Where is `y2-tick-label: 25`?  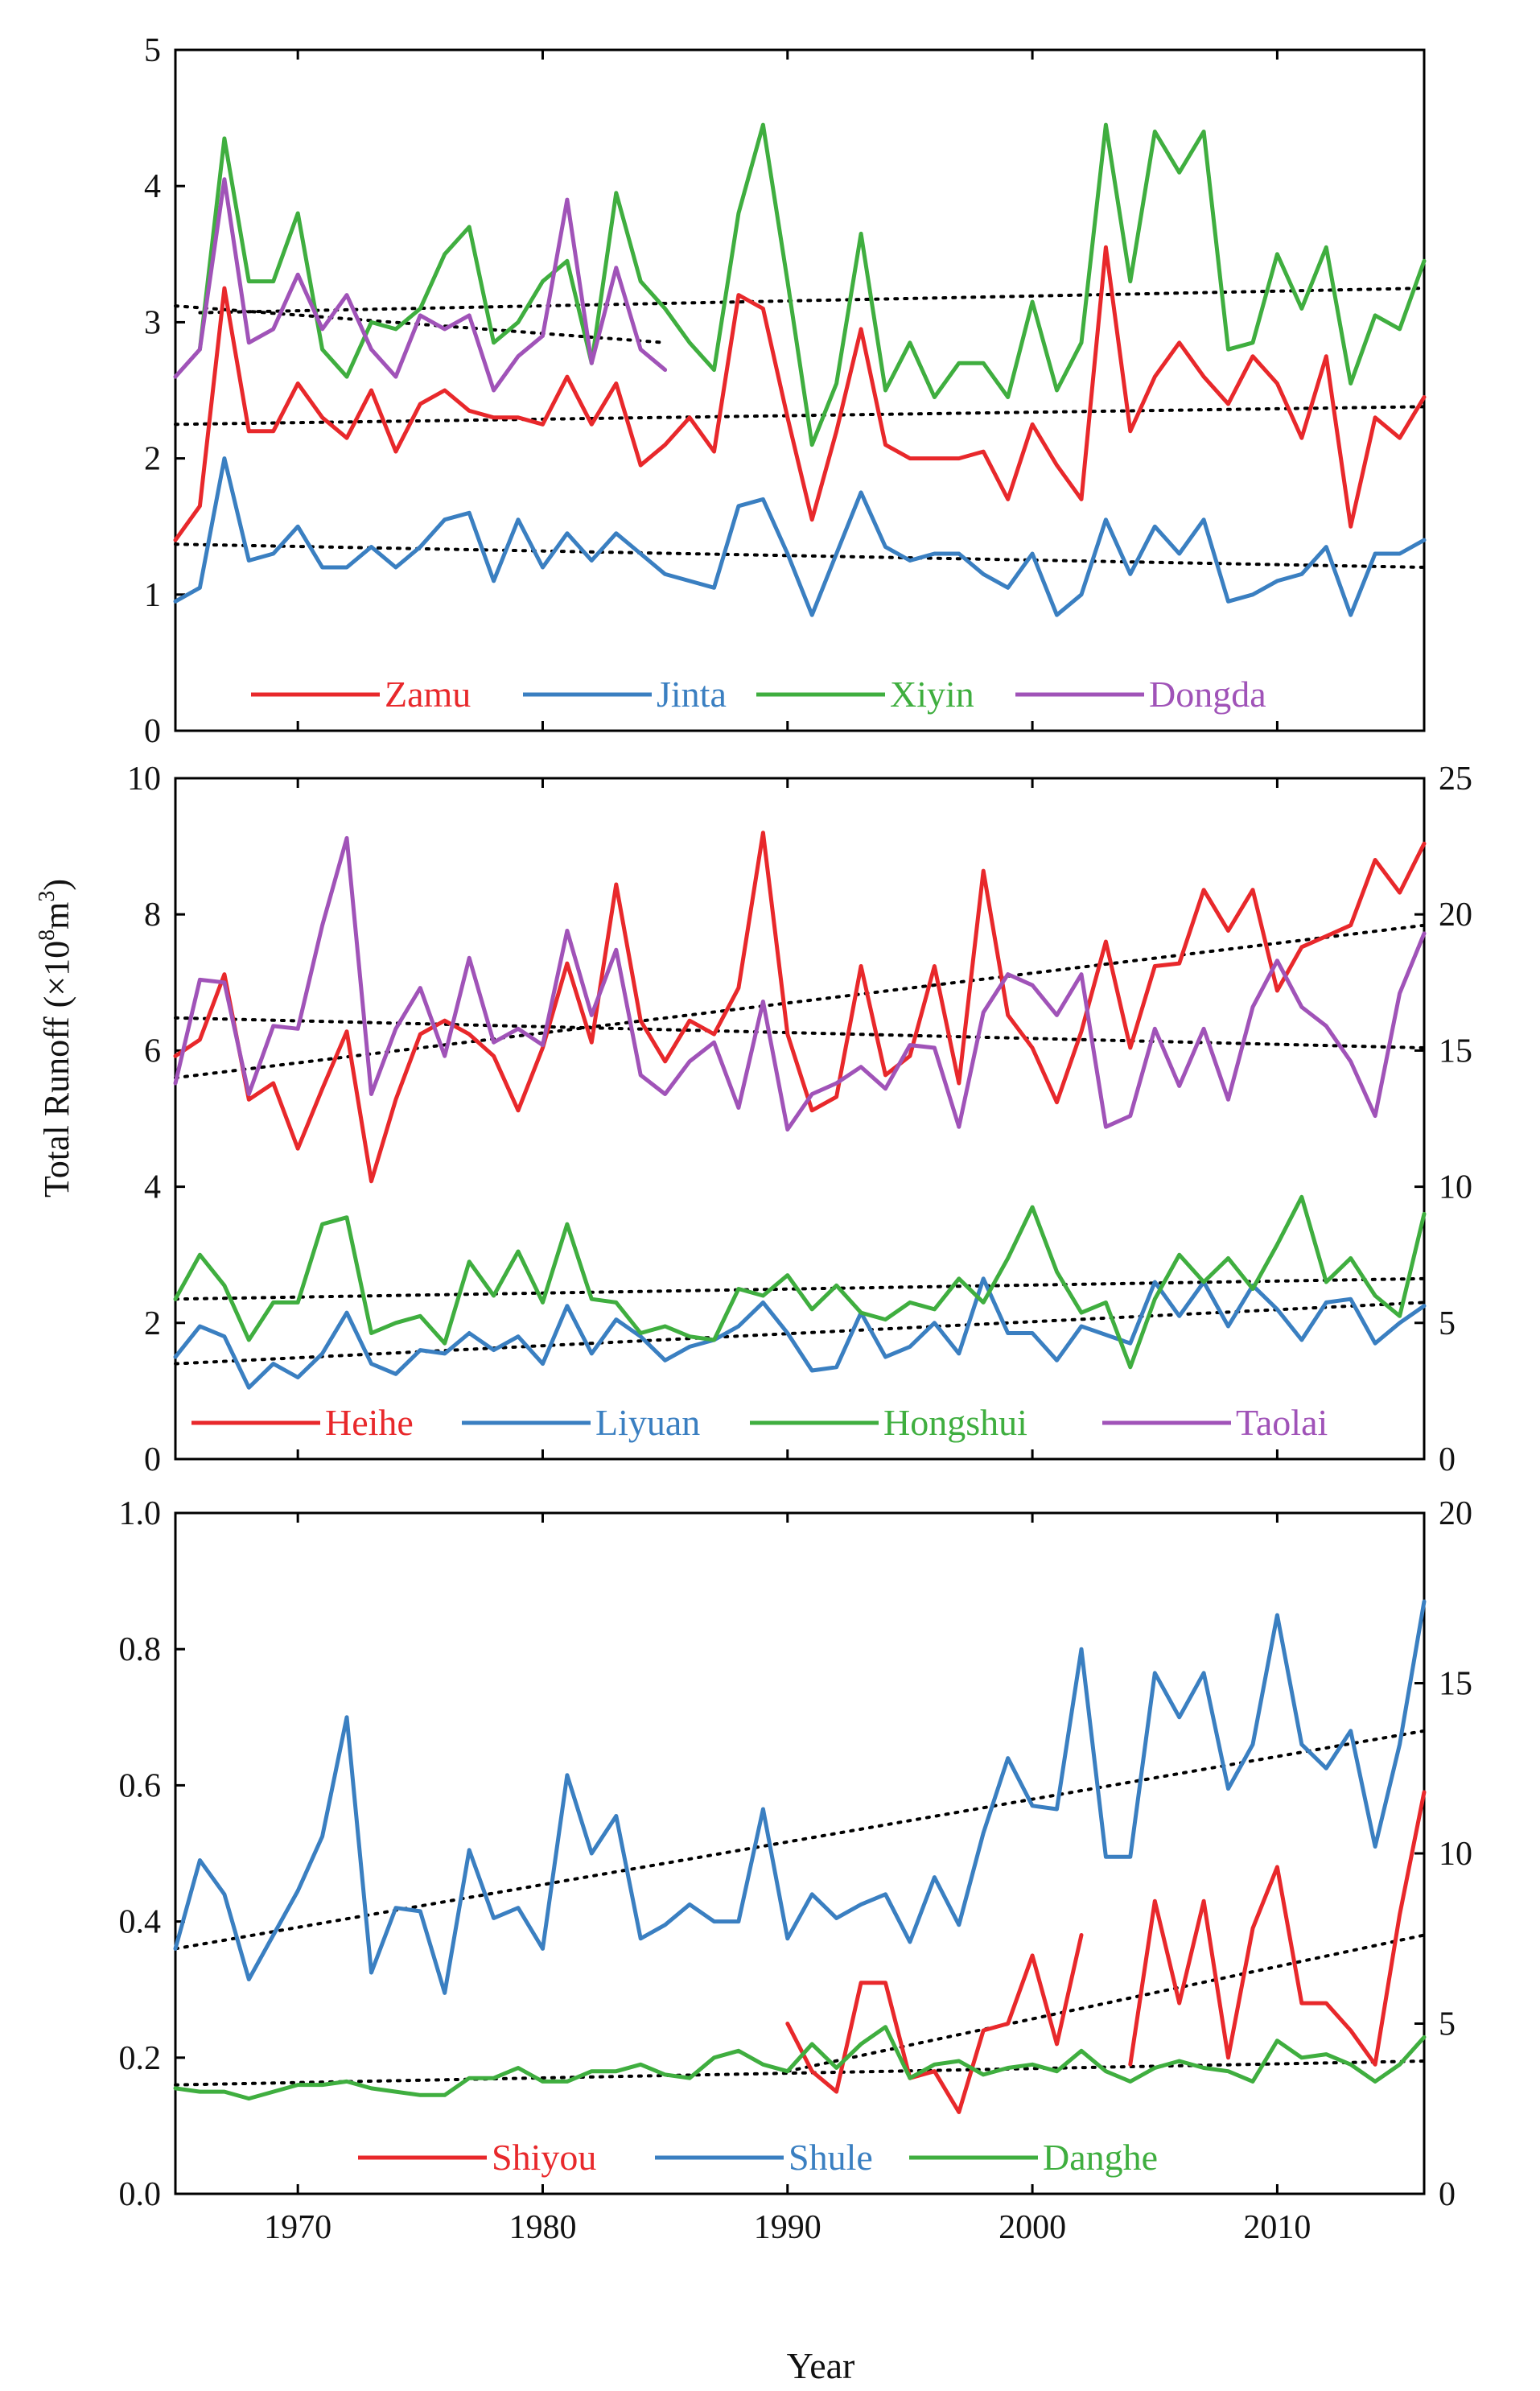
y2-tick-label: 25 is located at coordinates (1455, 780).